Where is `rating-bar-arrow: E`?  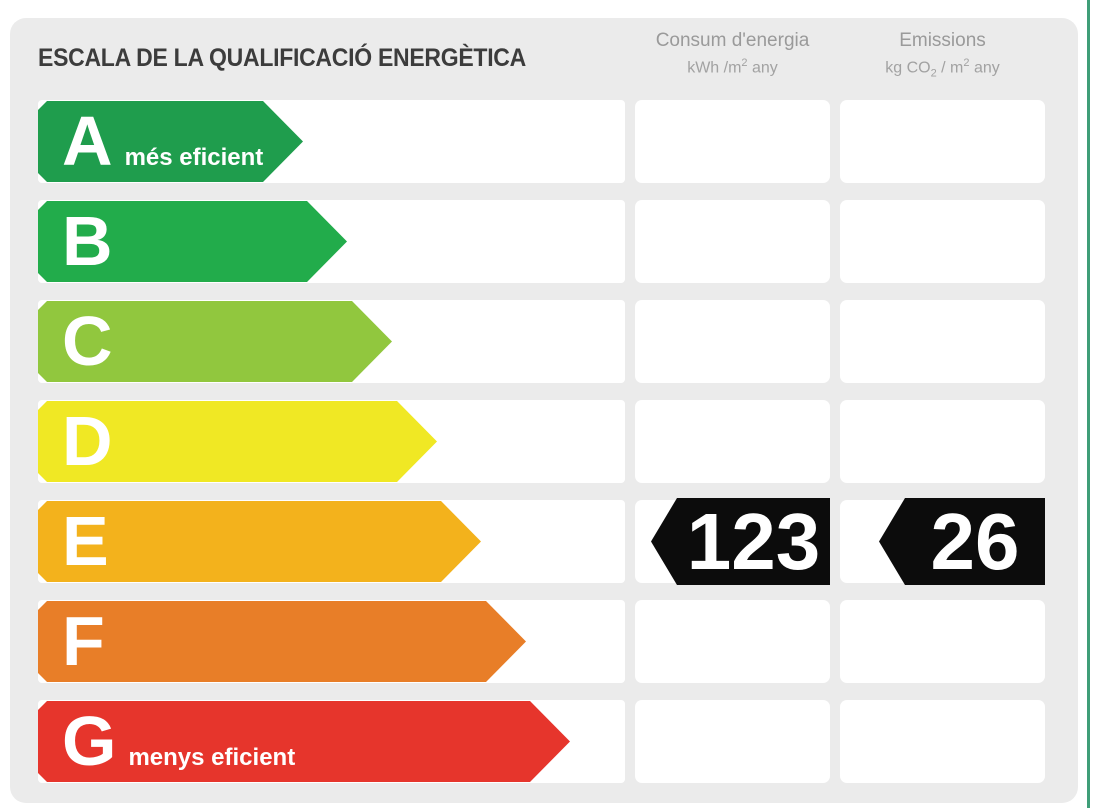
rating-bar-arrow: E is located at coordinates (259, 541).